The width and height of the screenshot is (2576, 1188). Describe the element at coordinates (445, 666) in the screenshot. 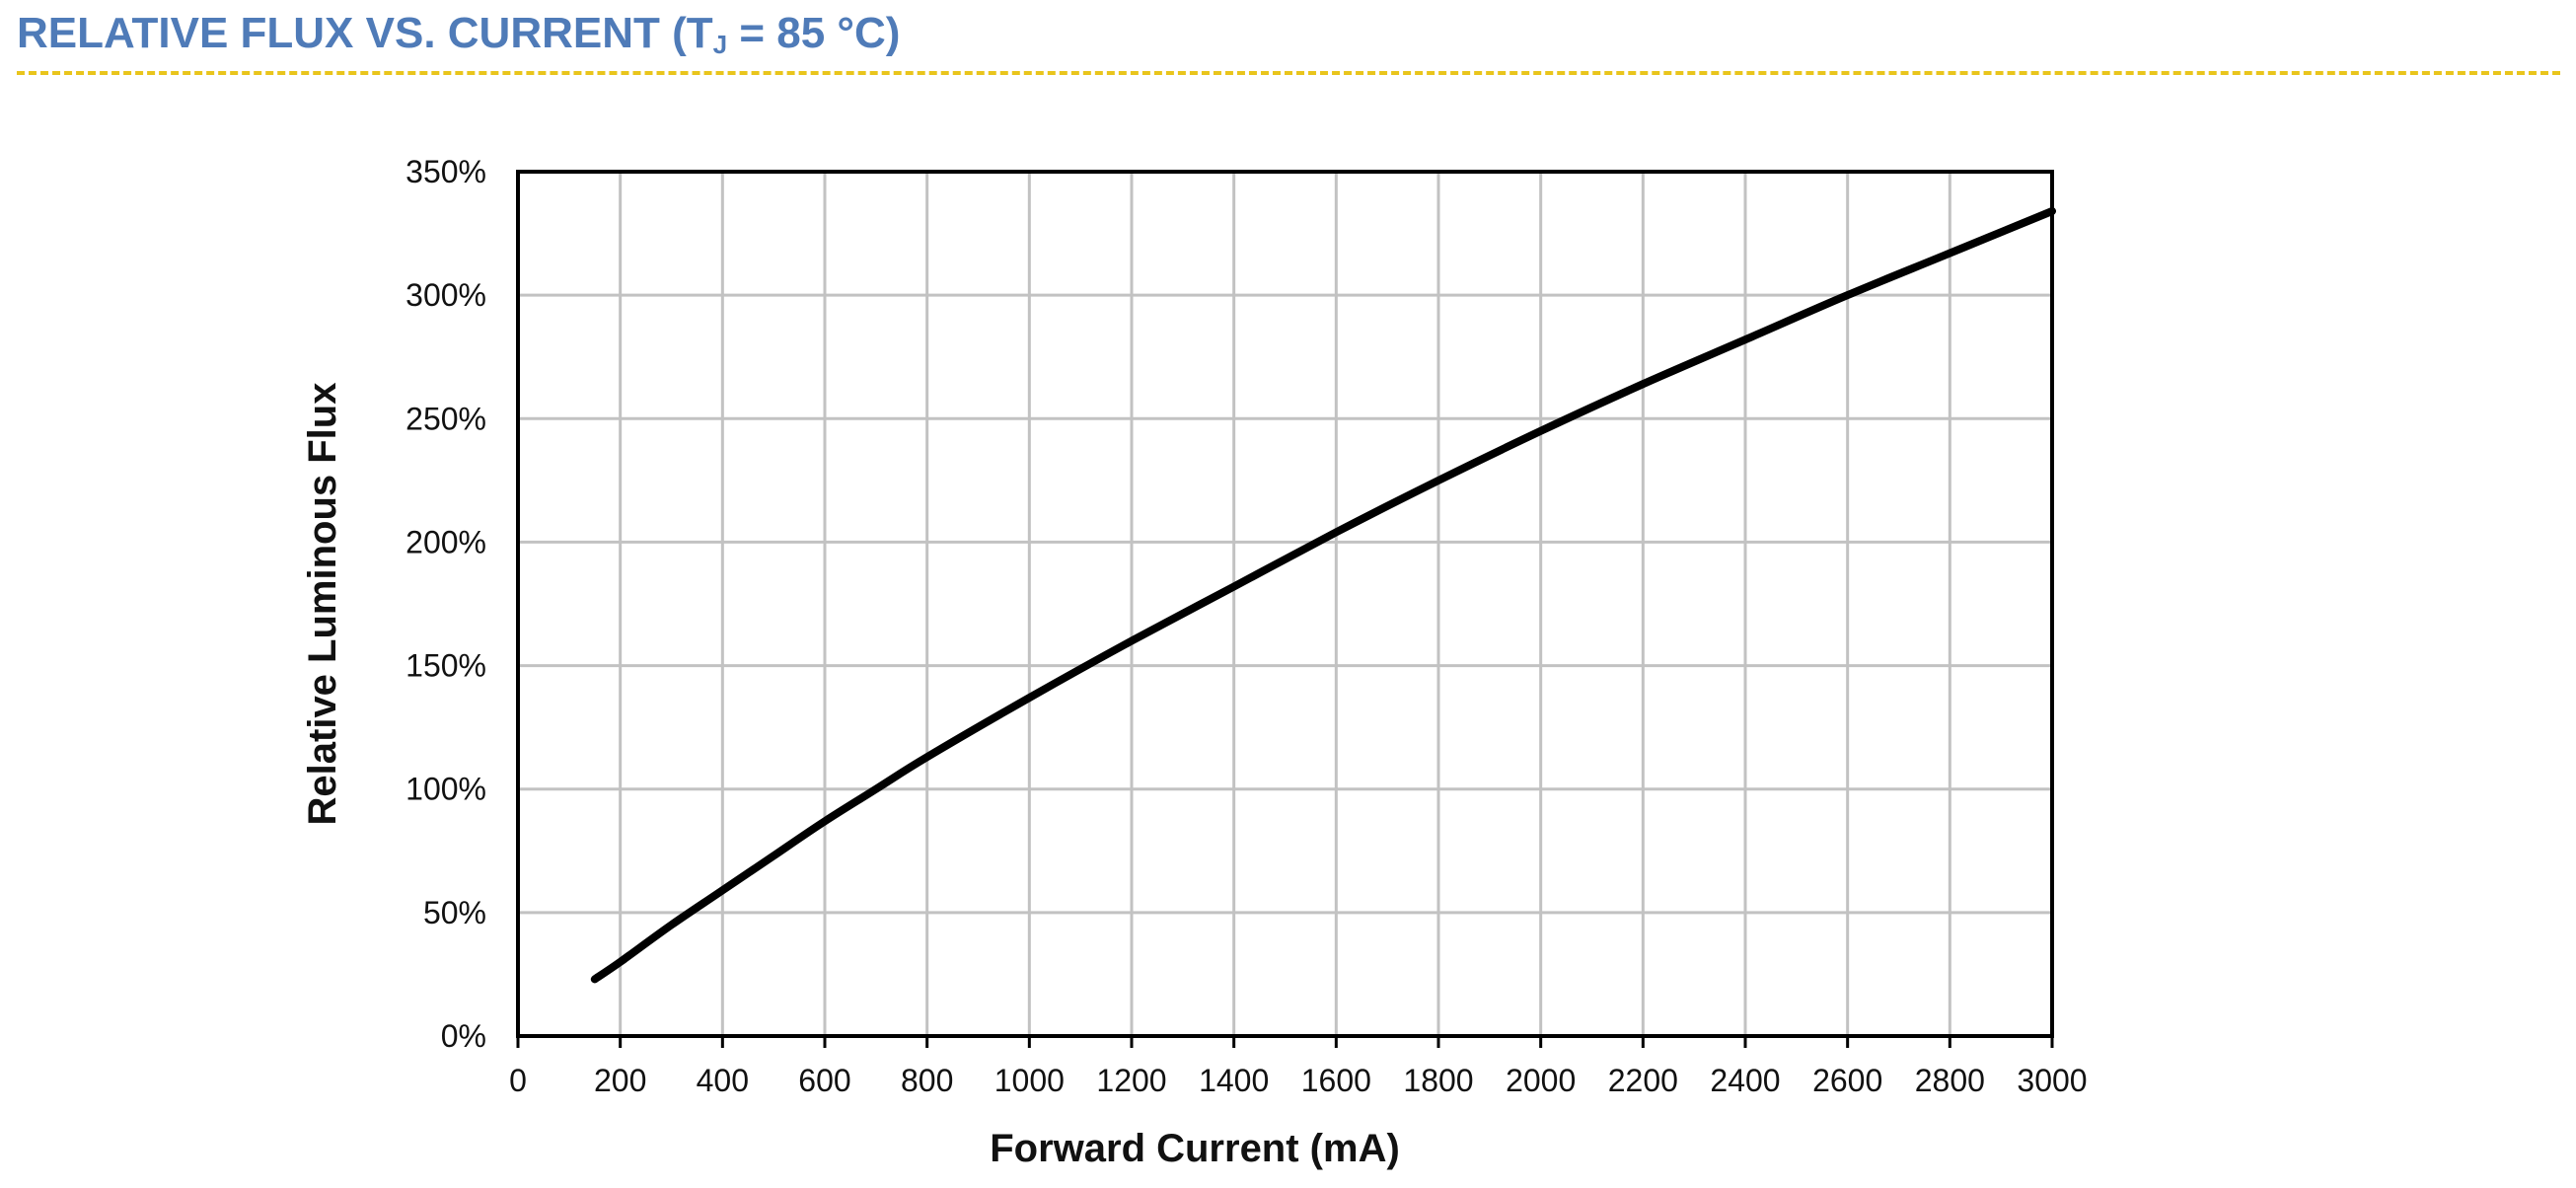

I see `y-tick-label: 150%` at that location.